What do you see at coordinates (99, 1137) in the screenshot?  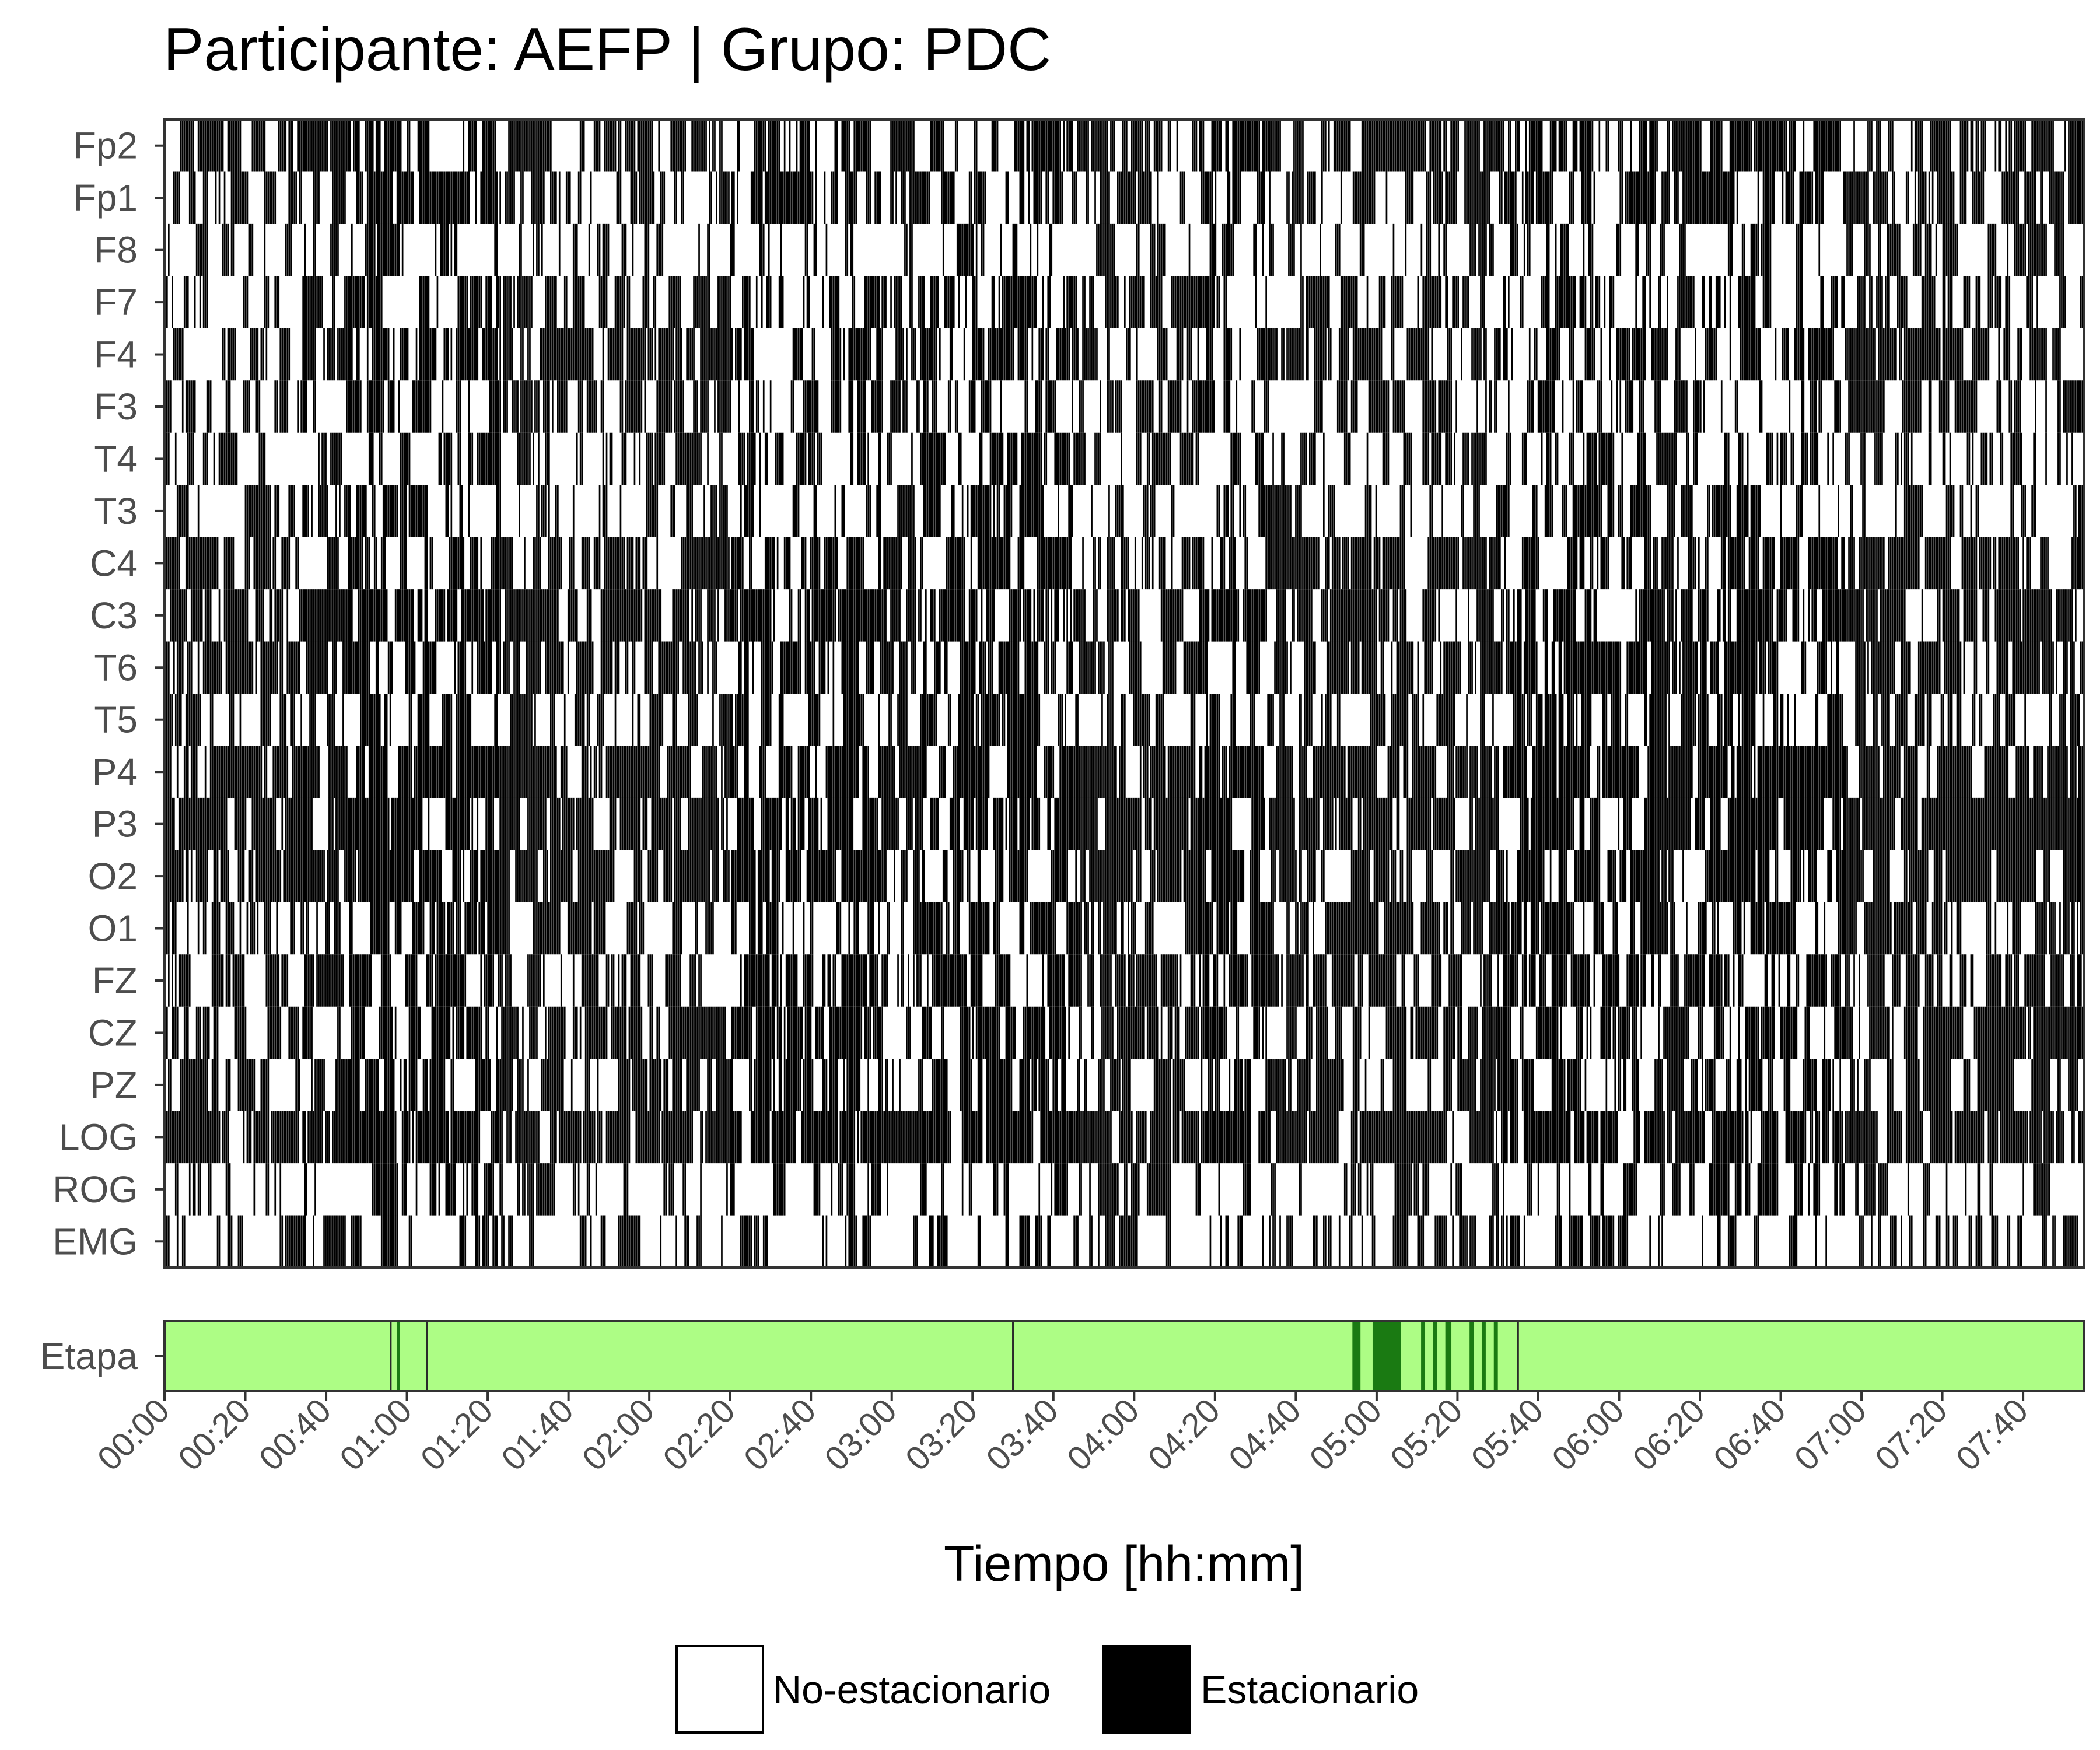 I see `y-tick-label: LOG` at bounding box center [99, 1137].